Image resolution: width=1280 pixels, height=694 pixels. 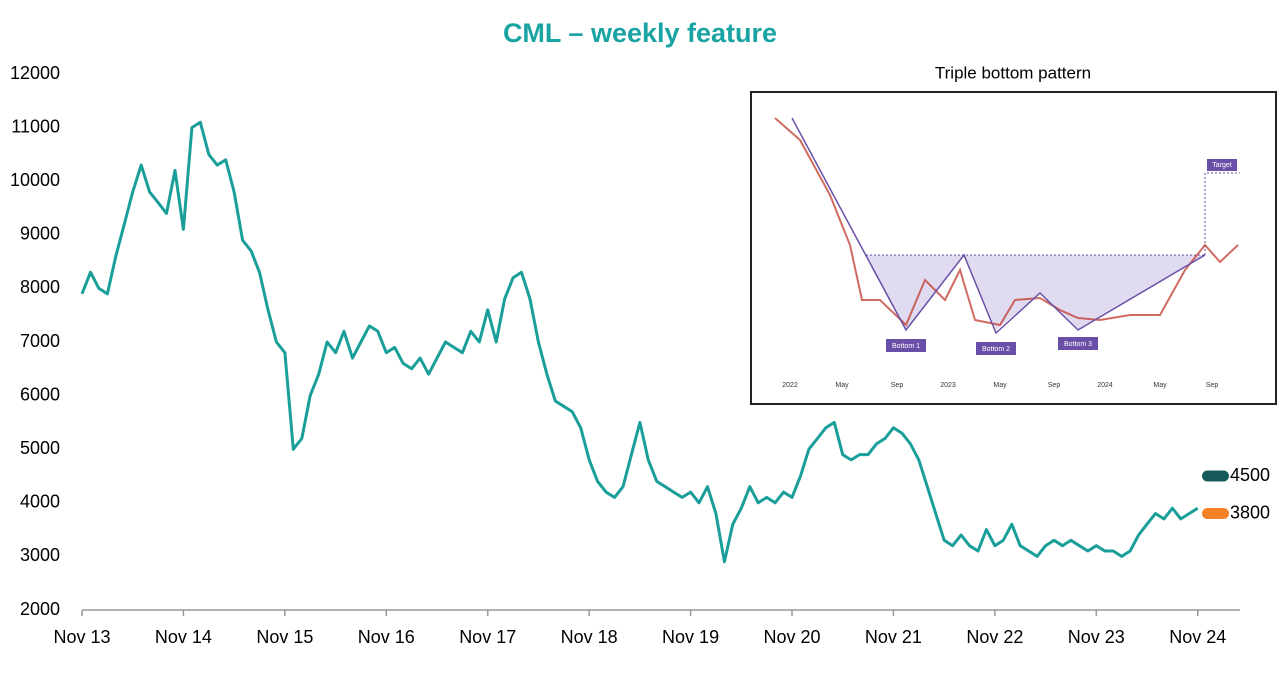 I want to click on chart-title: CML – weekly feature, so click(x=640, y=33).